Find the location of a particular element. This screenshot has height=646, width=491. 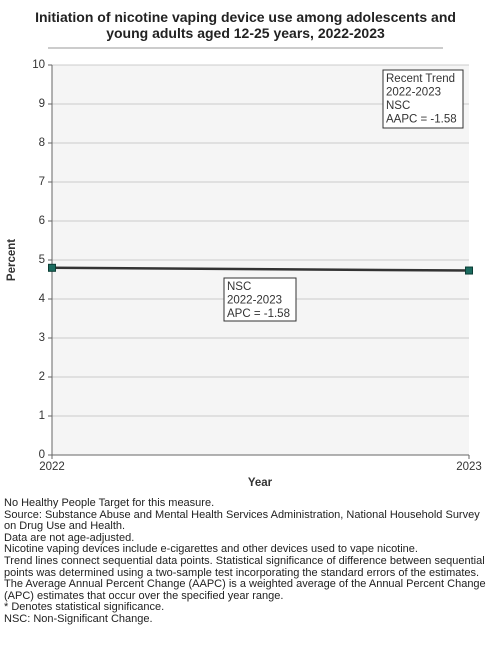

x-tick-label: 2022 is located at coordinates (52, 467).